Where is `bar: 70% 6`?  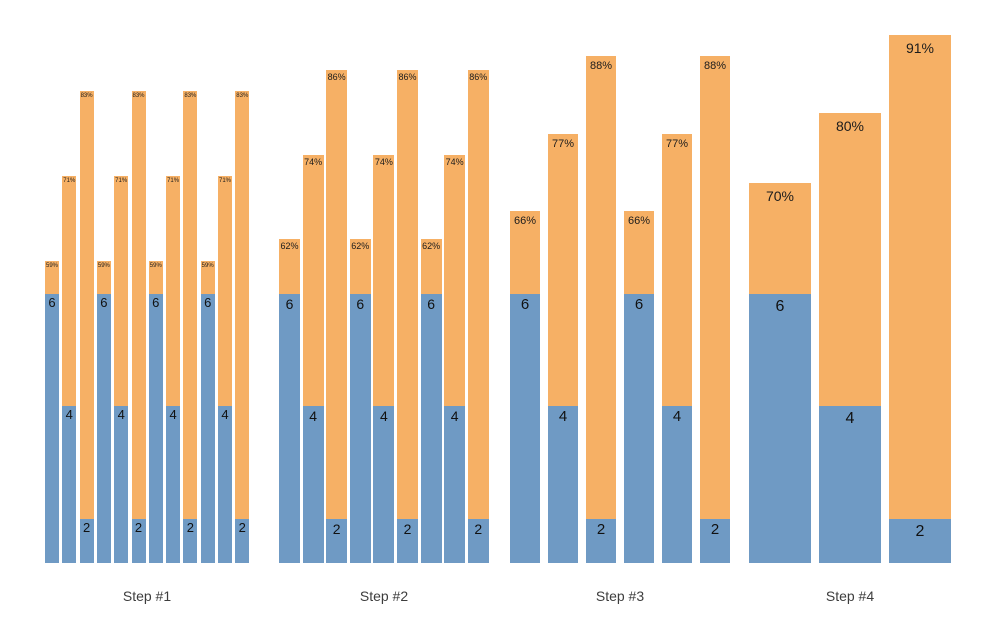 bar: 70% 6 is located at coordinates (780, 373).